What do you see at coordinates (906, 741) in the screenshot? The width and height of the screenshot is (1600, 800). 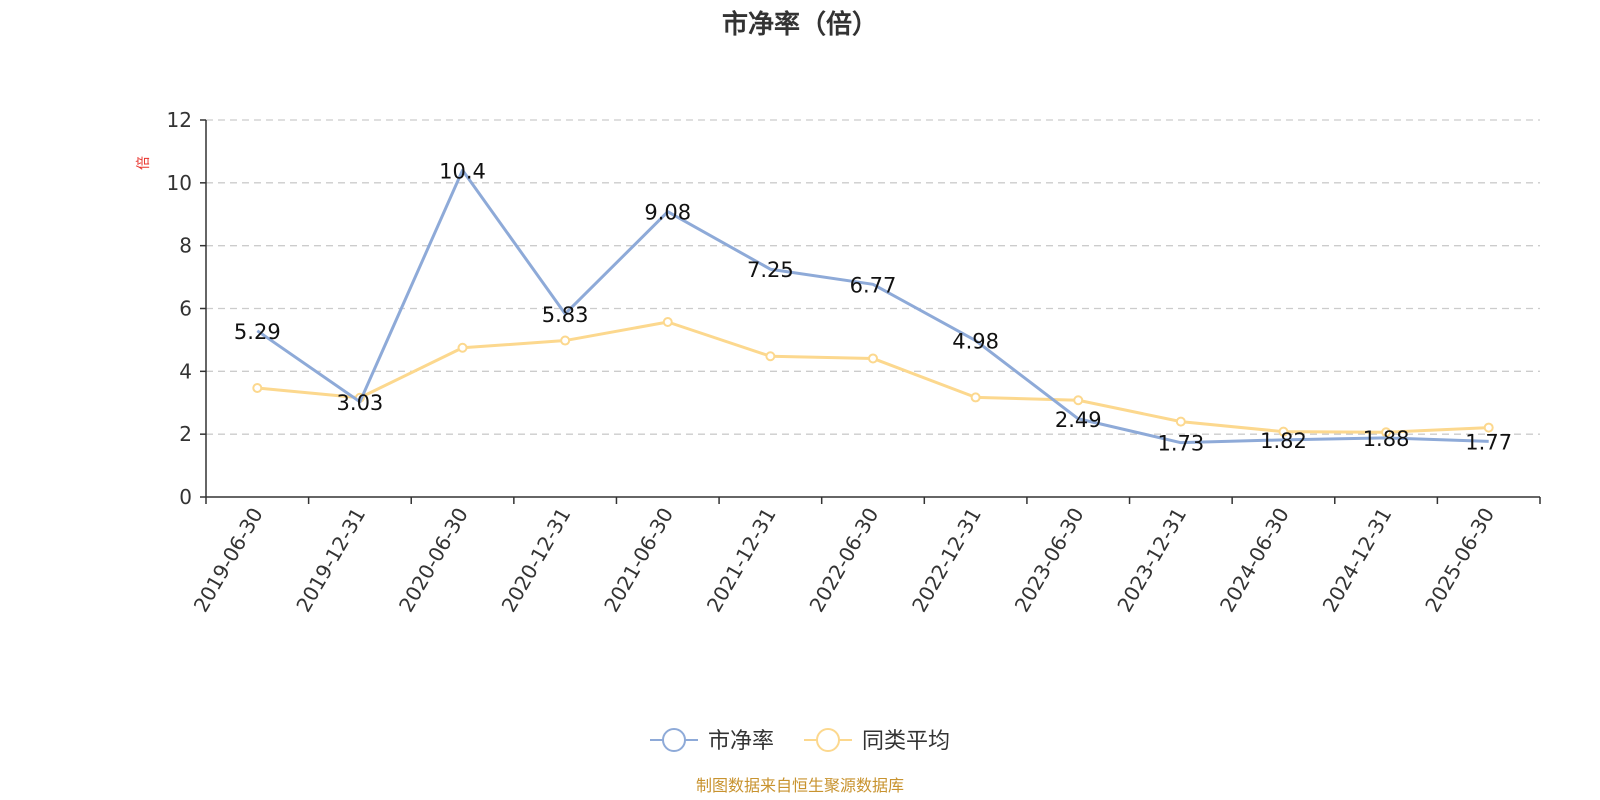 I see `legend-label: 同类平均` at bounding box center [906, 741].